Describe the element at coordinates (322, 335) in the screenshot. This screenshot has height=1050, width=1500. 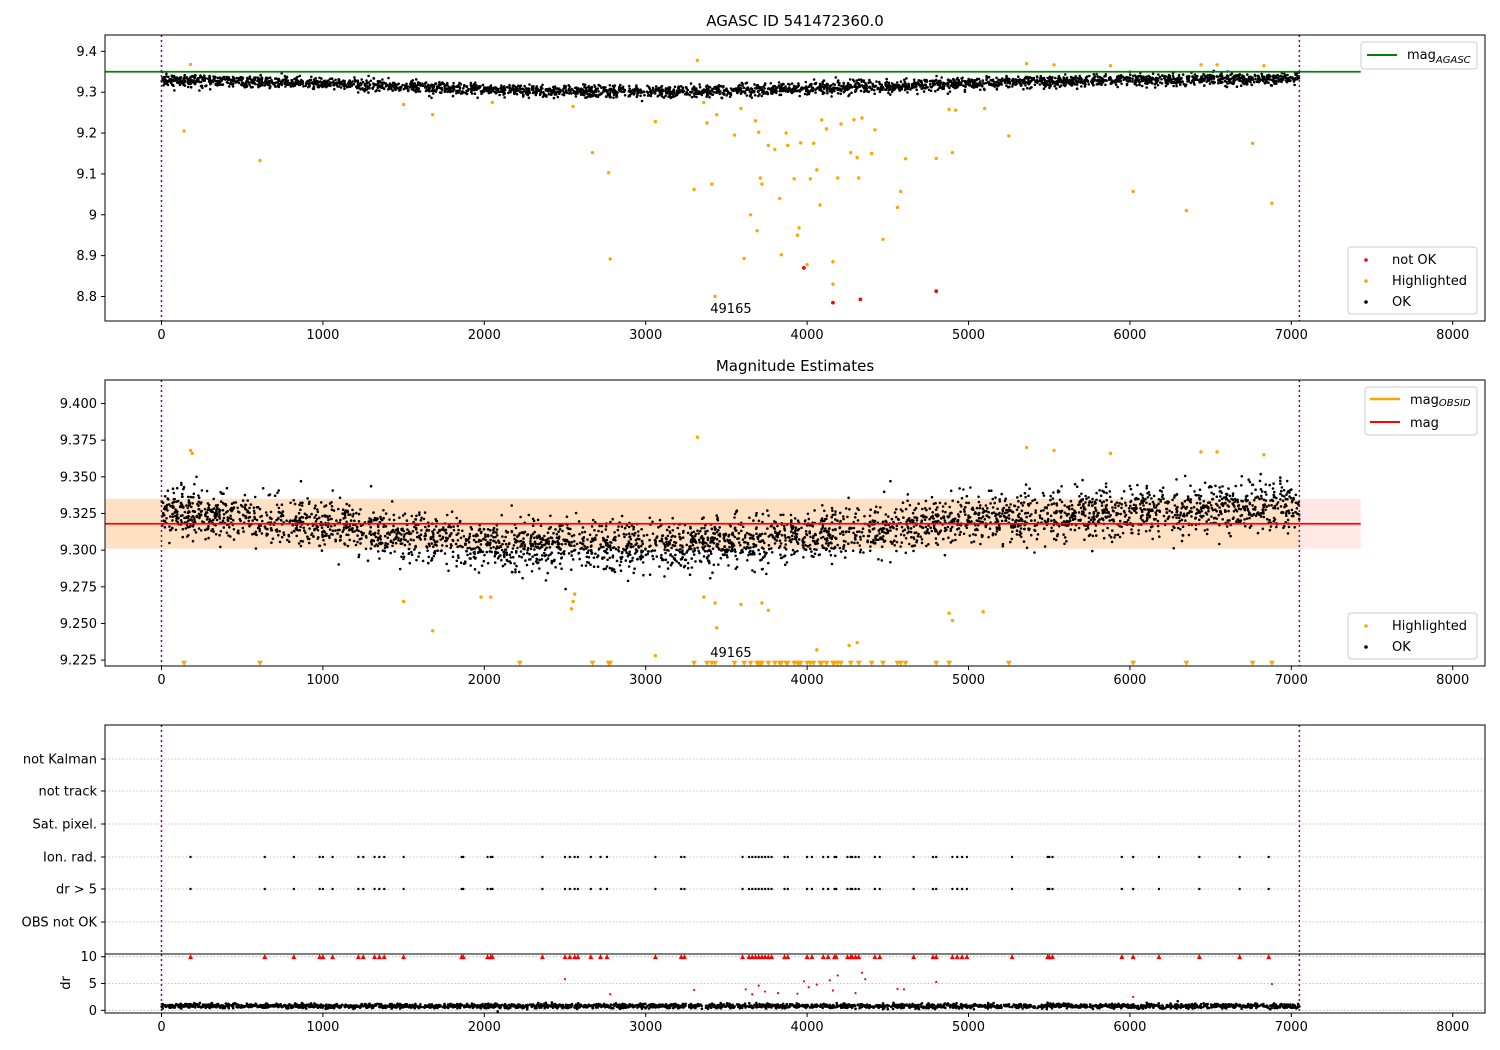
I see `x-tick-label: 1000` at that location.